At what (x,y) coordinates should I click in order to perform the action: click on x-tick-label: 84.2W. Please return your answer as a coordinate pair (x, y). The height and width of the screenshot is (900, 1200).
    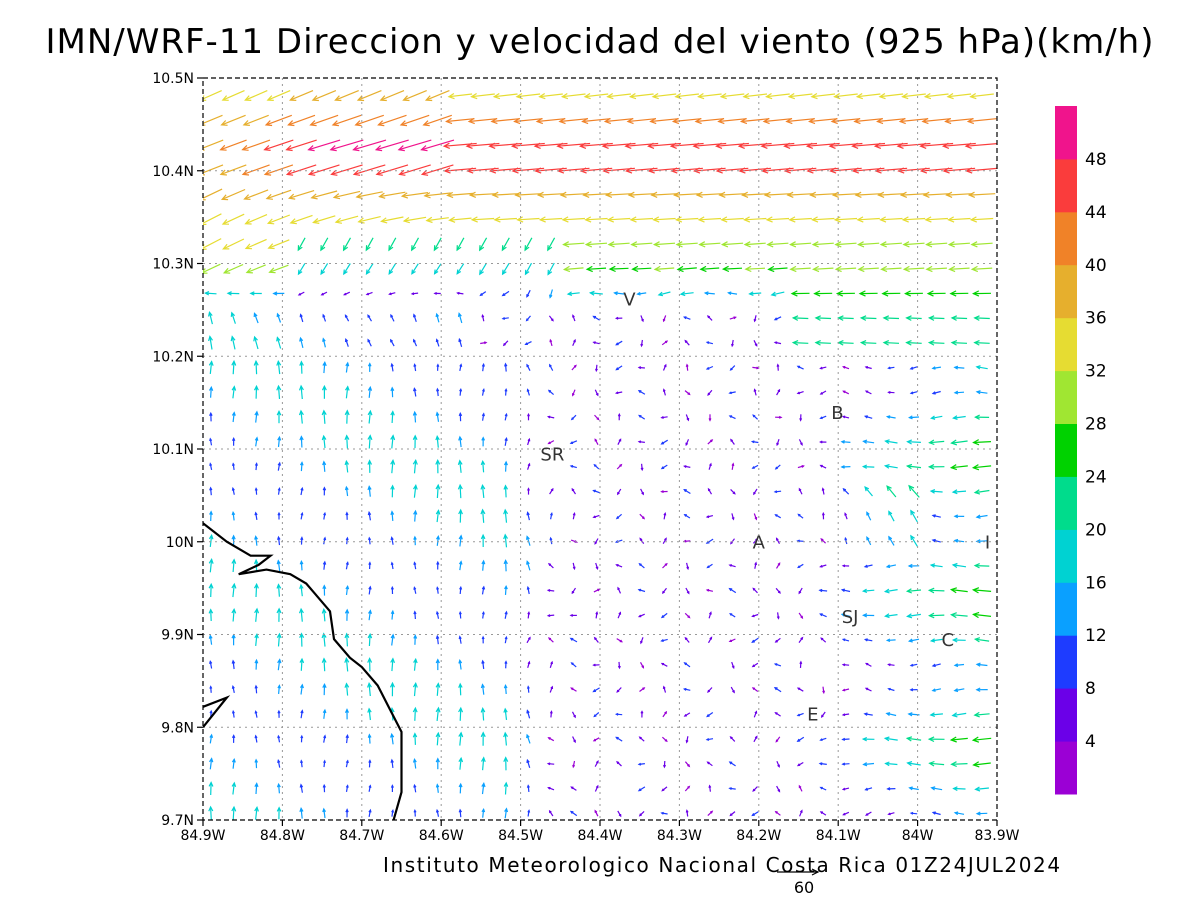
    Looking at the image, I should click on (758, 836).